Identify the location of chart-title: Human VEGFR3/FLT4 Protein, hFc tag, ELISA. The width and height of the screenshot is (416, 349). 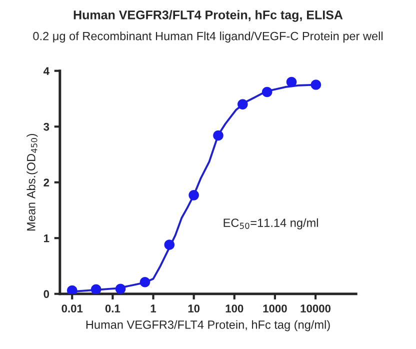
(208, 16).